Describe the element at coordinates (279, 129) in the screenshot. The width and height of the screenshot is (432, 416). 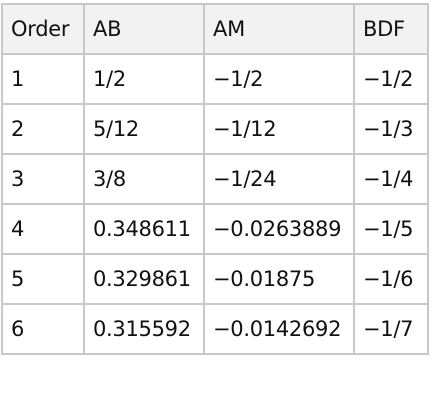
I see `cell-am: −1/12` at that location.